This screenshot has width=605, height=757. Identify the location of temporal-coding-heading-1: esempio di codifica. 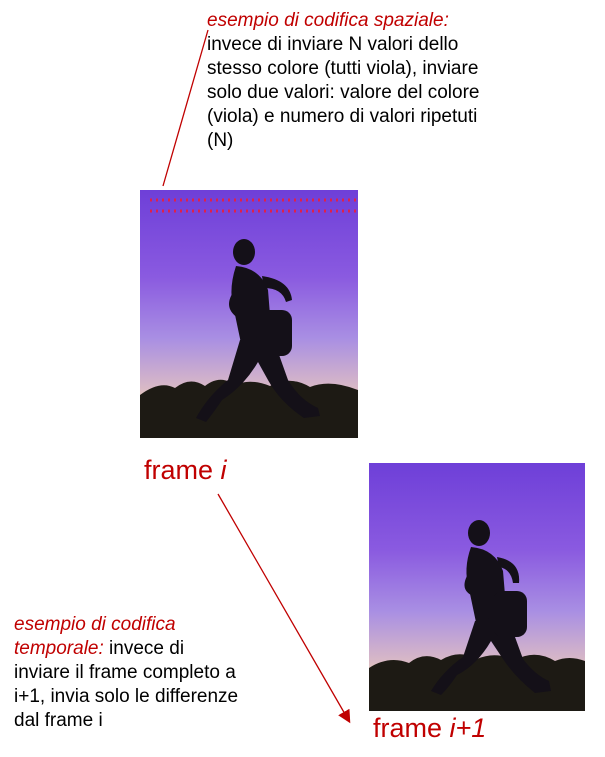
(95, 624).